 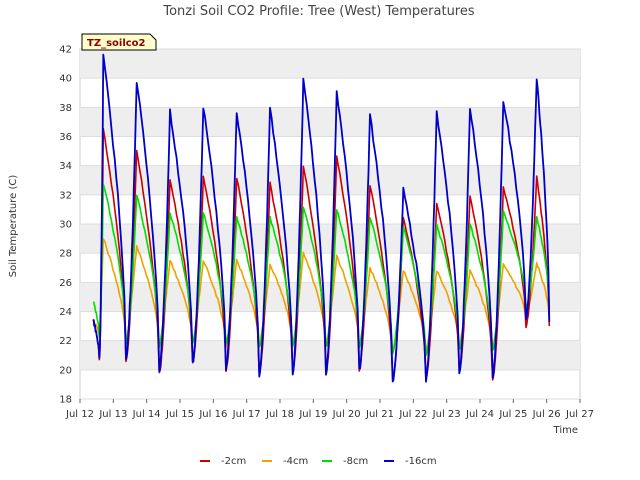 What do you see at coordinates (179, 414) in the screenshot?
I see `x-tick-label: Jul 15` at bounding box center [179, 414].